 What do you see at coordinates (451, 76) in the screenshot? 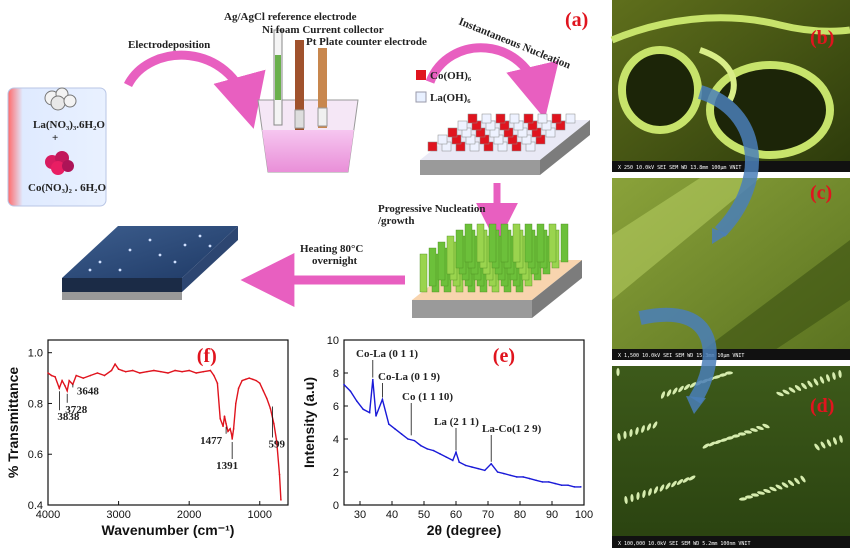
I see `co-legend-label: Co(OH)₆` at bounding box center [451, 76].